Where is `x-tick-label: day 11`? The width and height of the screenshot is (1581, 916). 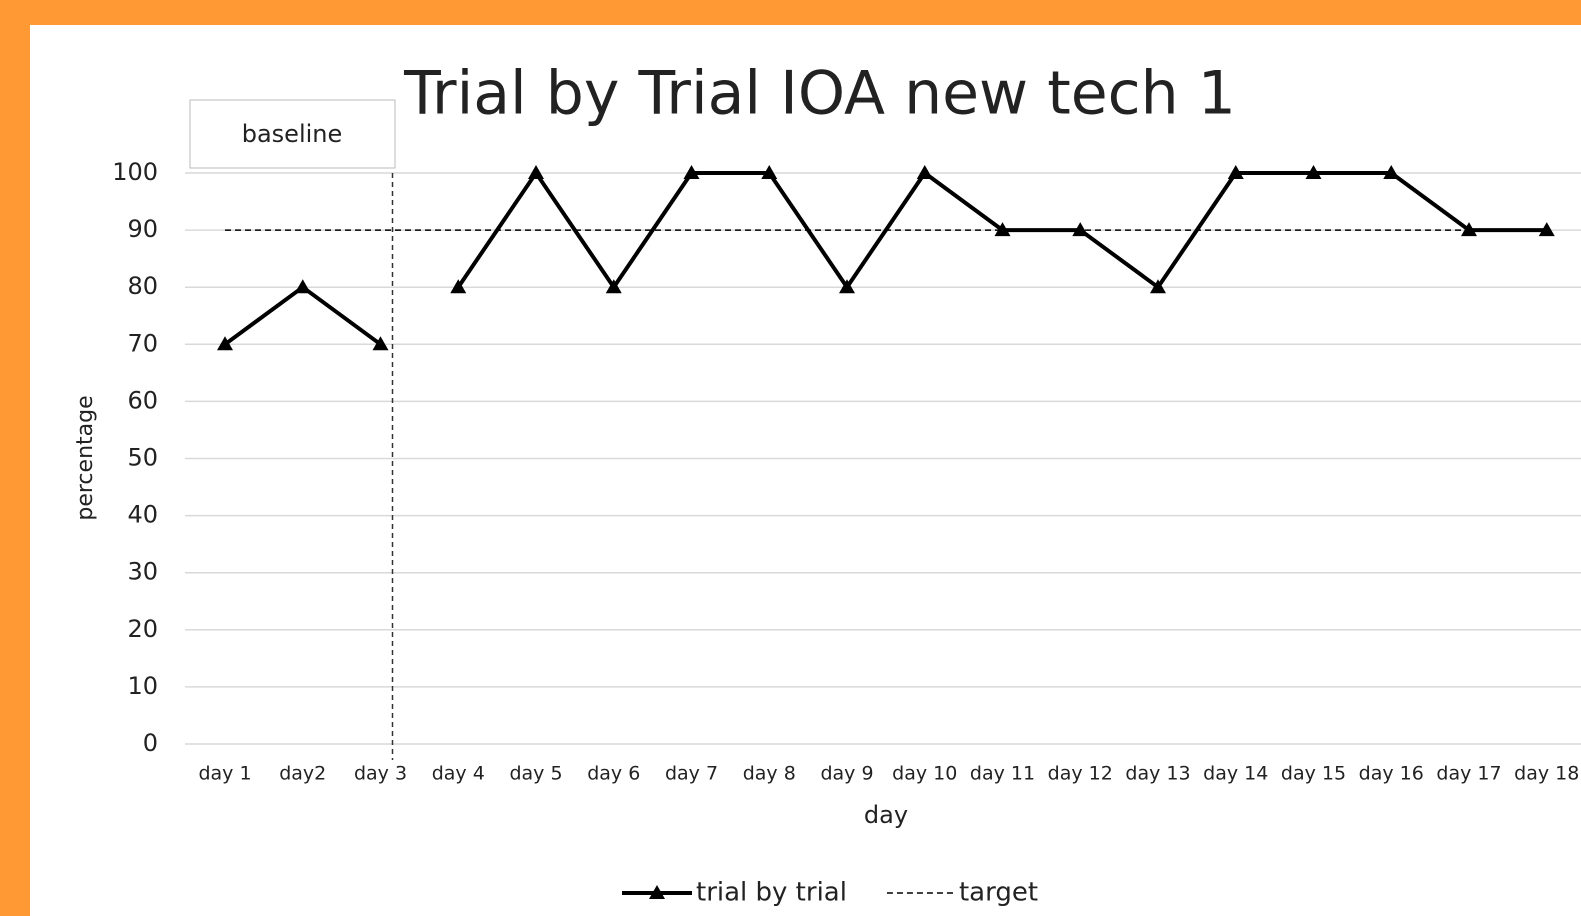 x-tick-label: day 11 is located at coordinates (1002, 774).